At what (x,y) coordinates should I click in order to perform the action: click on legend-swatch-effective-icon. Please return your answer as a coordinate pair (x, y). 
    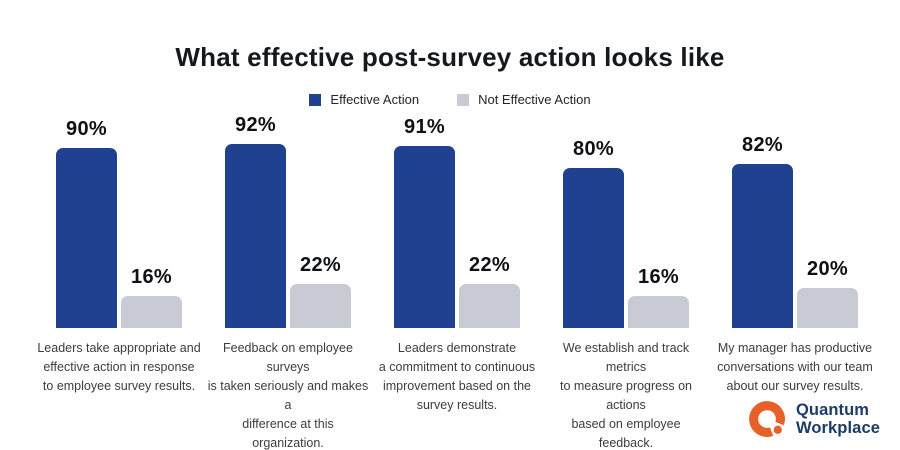
    Looking at the image, I should click on (315, 99).